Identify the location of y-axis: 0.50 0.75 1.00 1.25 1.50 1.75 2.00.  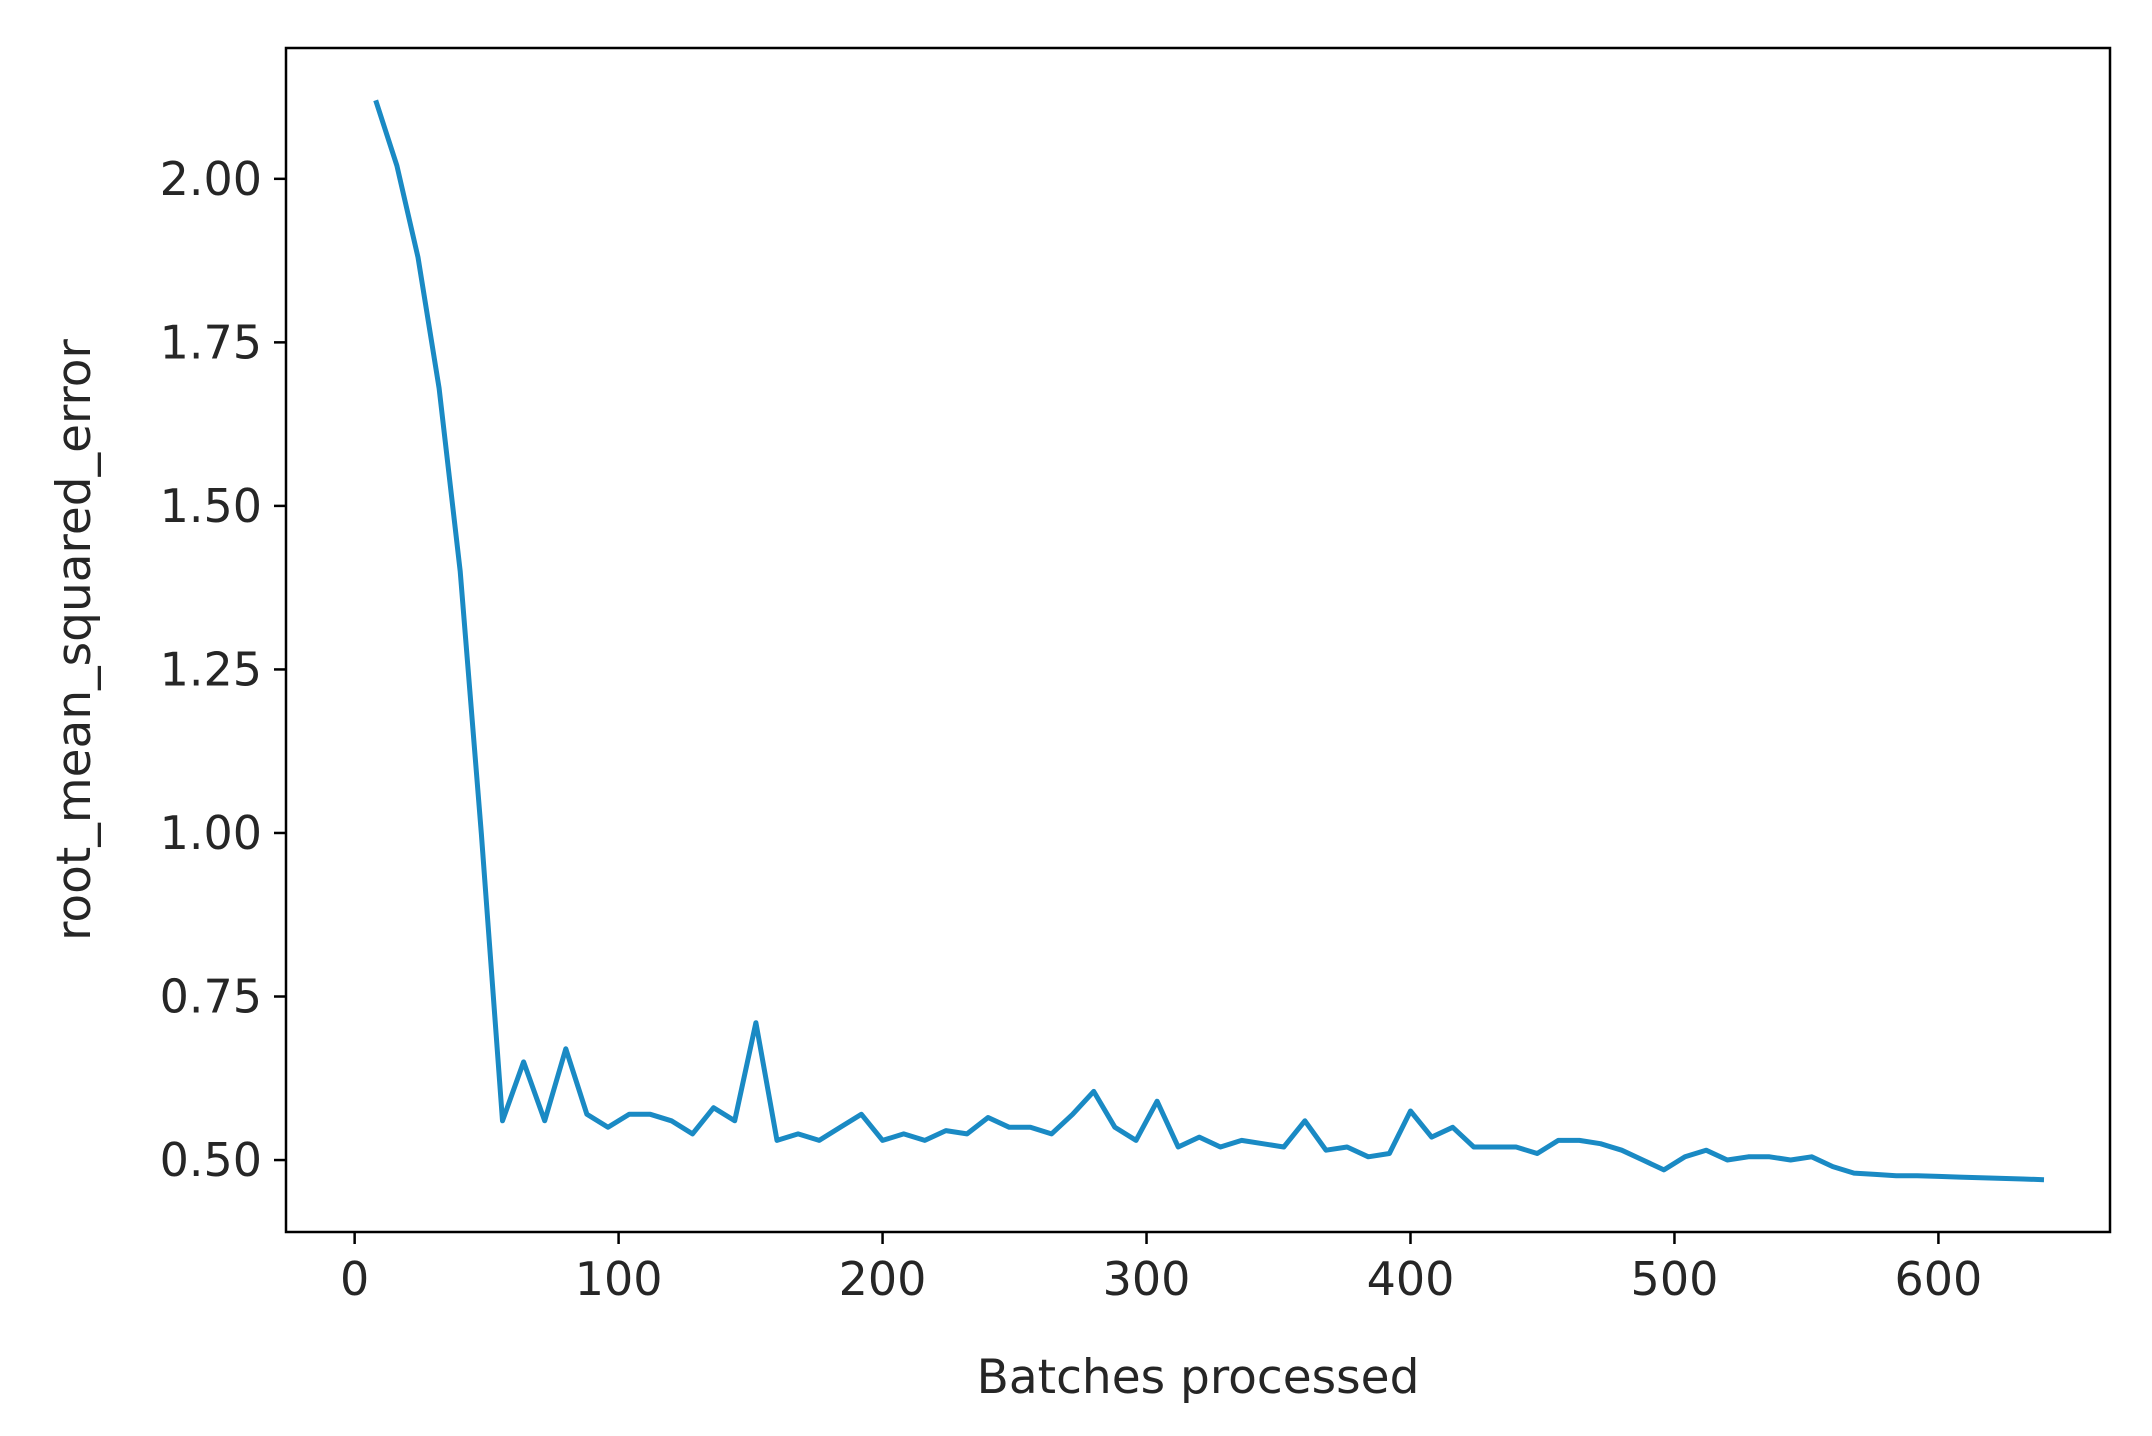
(223, 669).